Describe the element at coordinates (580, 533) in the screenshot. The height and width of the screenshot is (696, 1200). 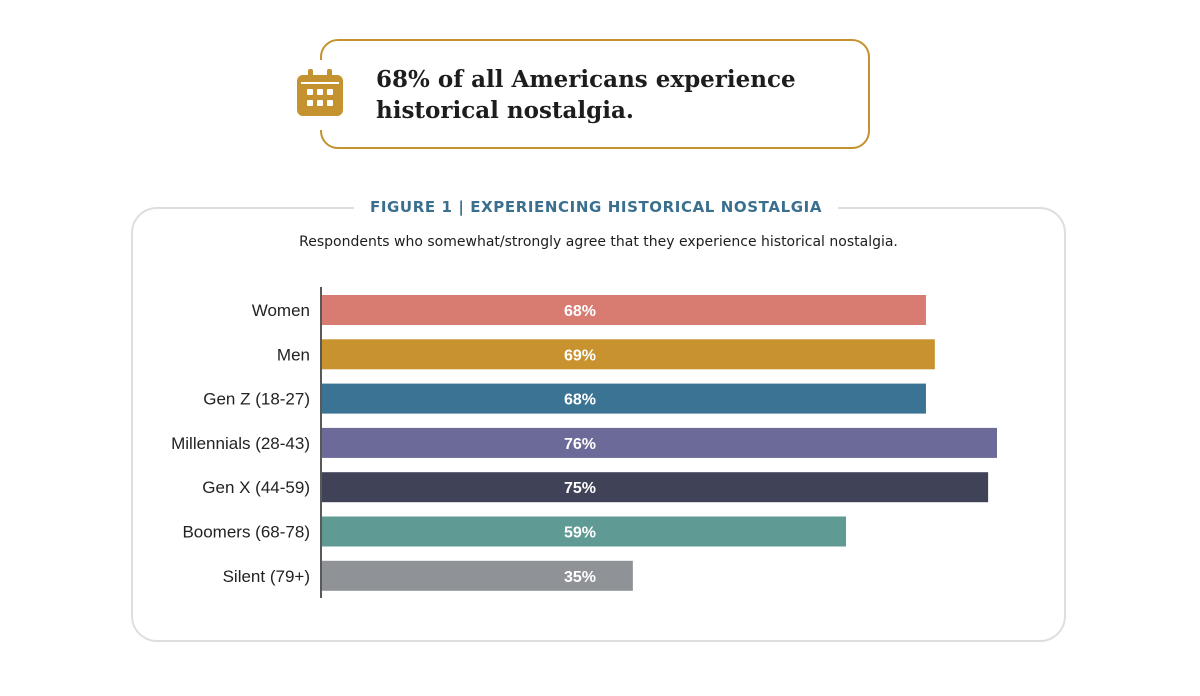
I see `data-label: 59%` at that location.